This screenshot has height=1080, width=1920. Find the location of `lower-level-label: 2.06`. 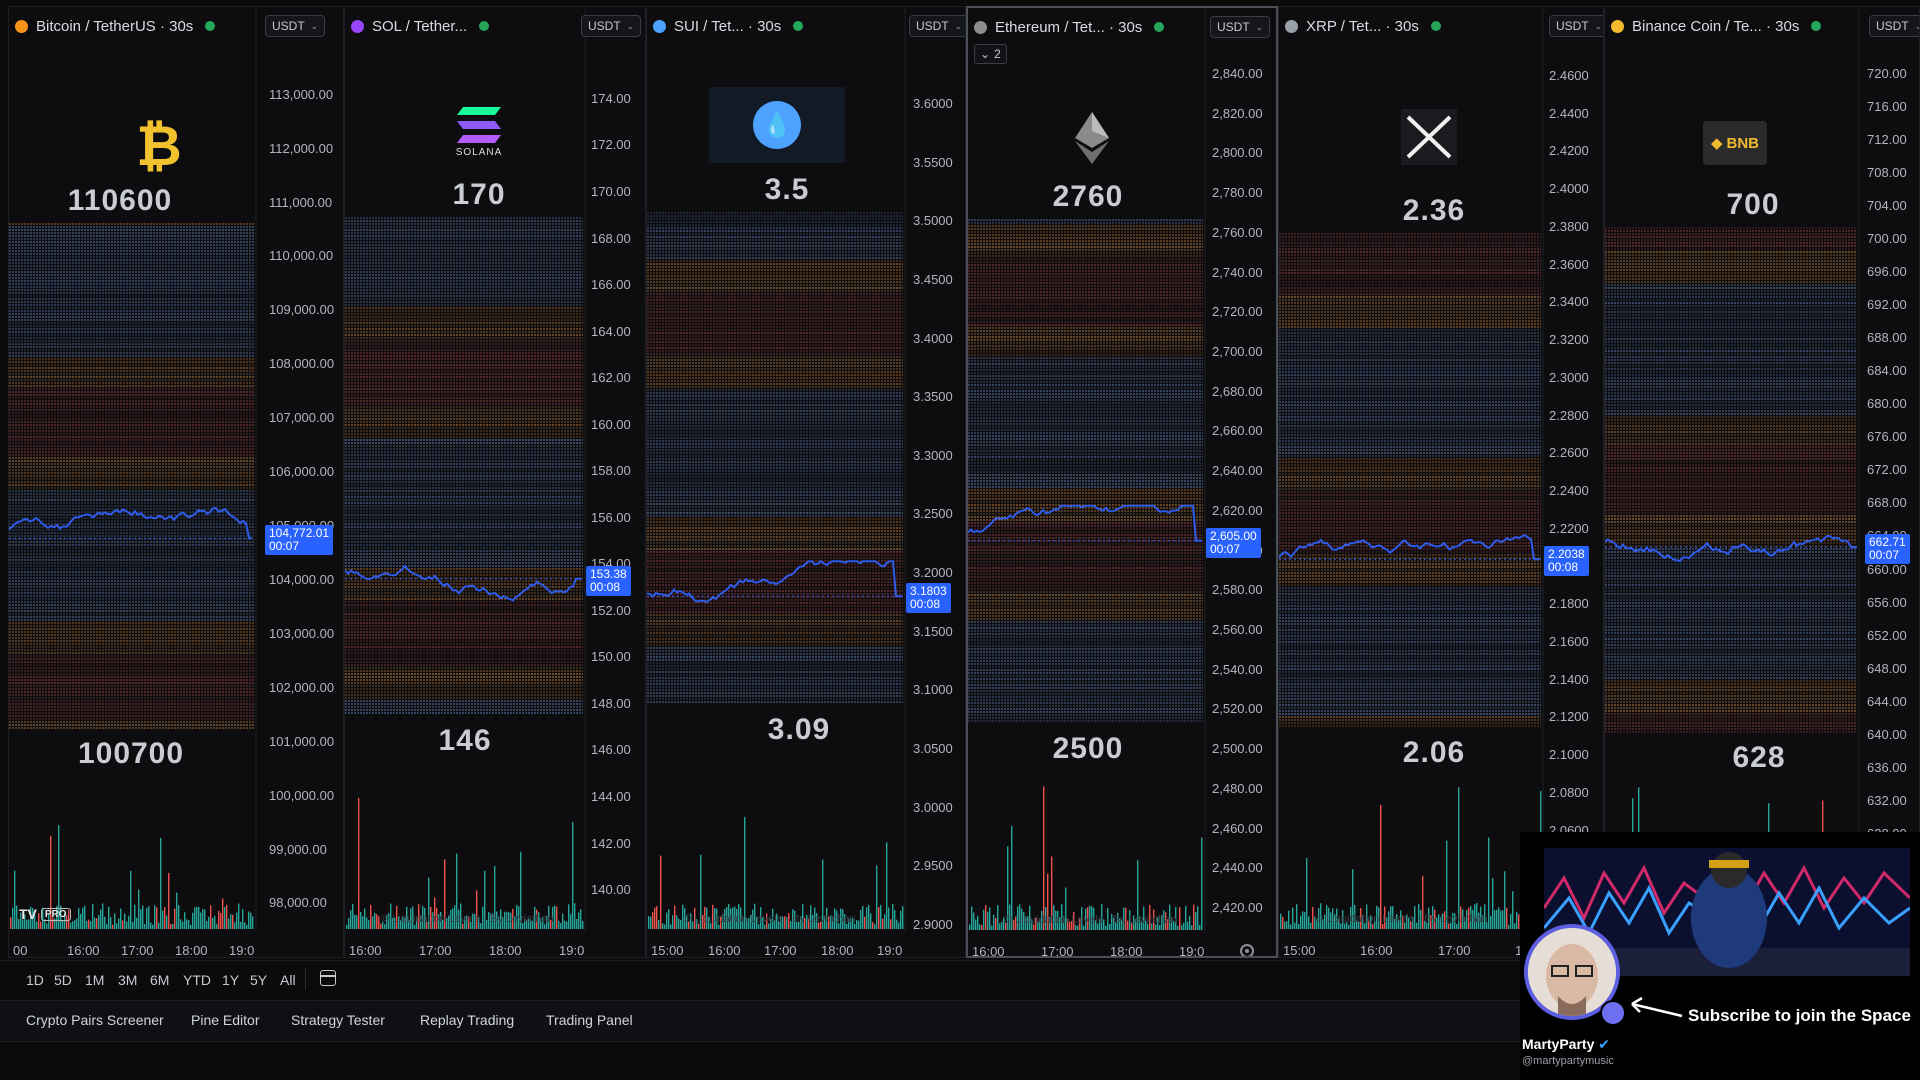

lower-level-label: 2.06 is located at coordinates (1434, 752).